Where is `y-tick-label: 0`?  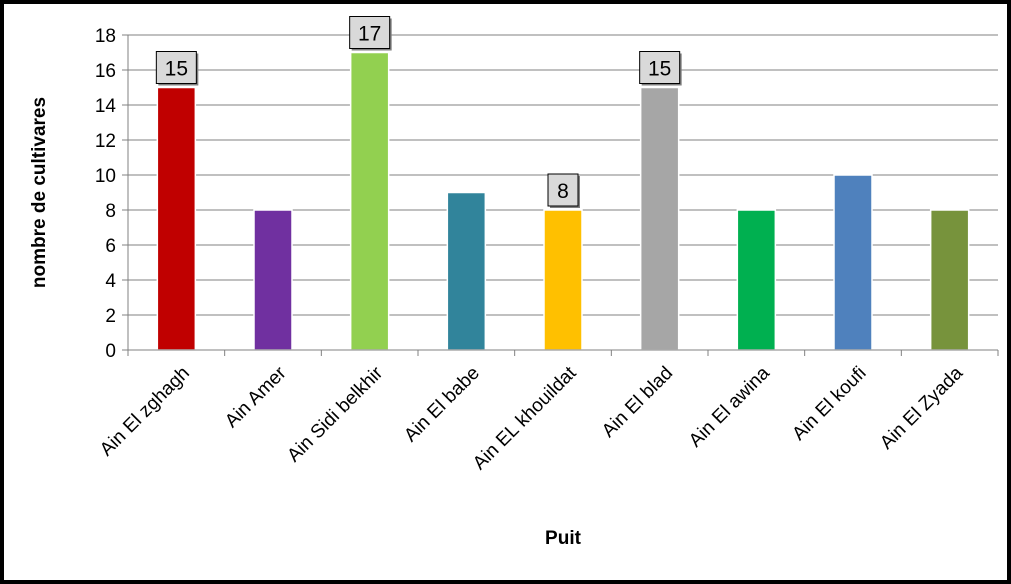 y-tick-label: 0 is located at coordinates (110, 351).